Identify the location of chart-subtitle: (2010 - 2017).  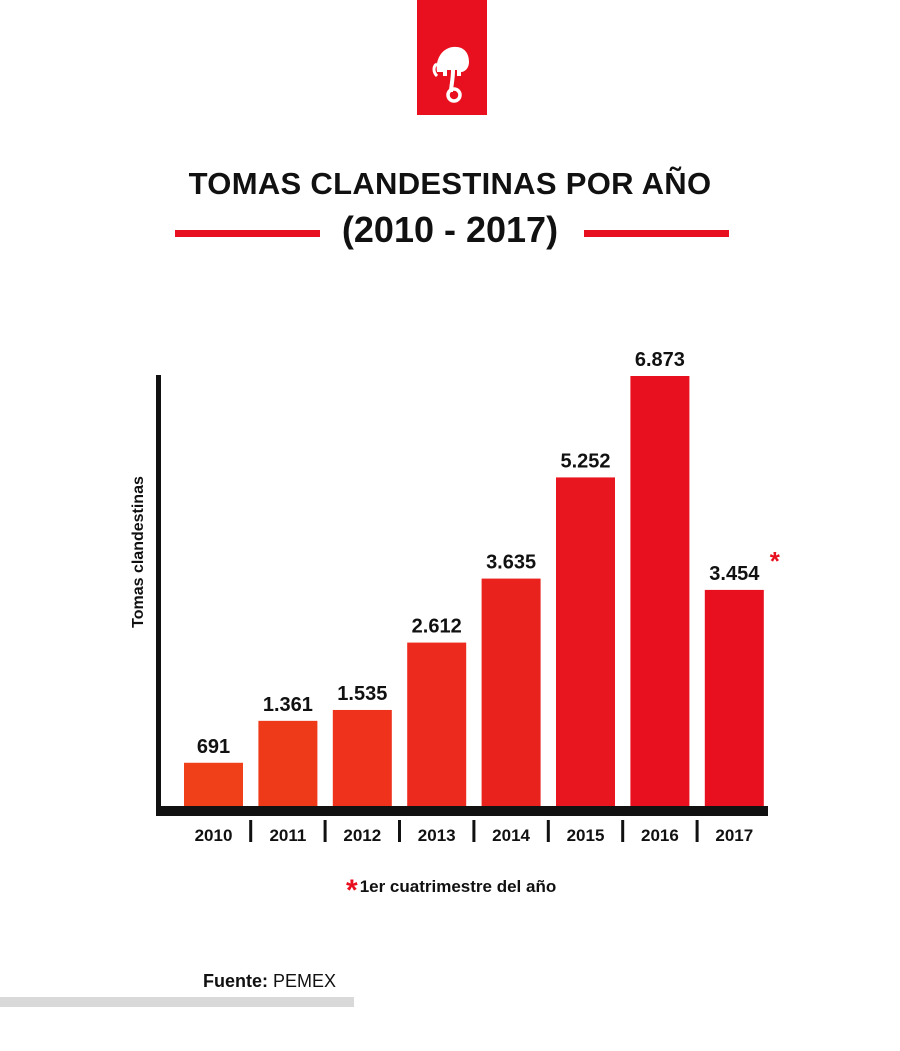
(450, 229).